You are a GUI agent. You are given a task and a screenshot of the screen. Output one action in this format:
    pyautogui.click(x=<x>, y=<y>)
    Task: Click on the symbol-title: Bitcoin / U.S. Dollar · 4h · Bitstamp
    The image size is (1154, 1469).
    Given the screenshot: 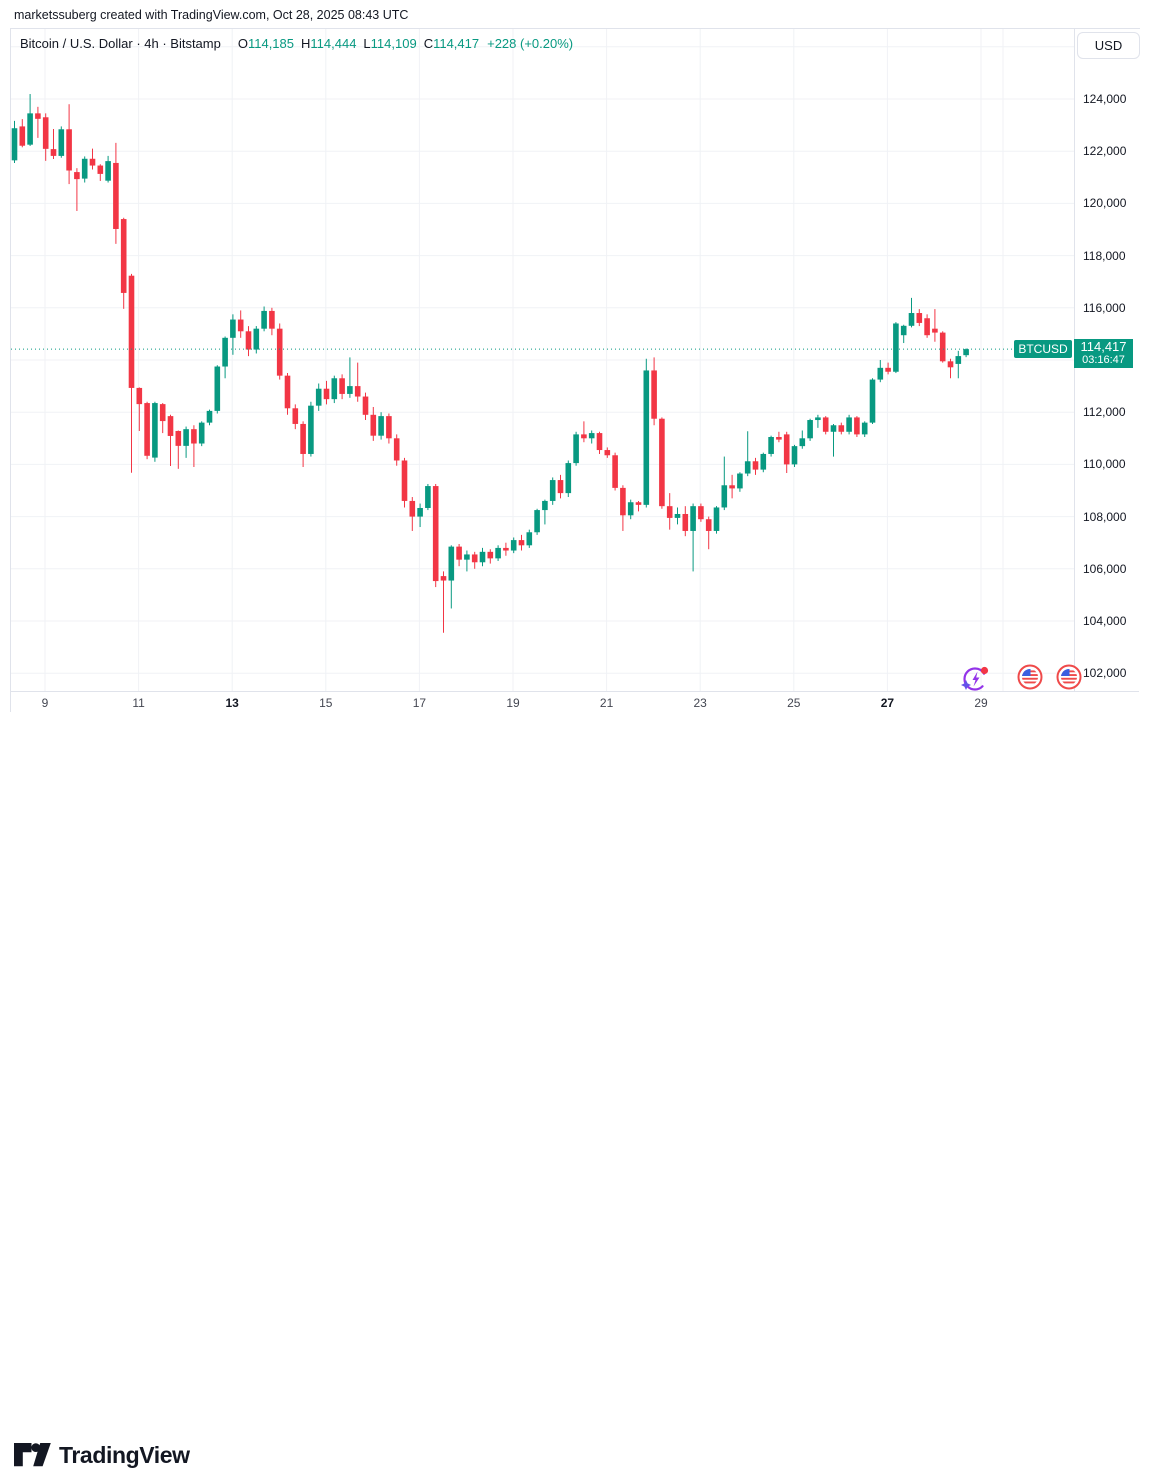 What is the action you would take?
    pyautogui.click(x=120, y=43)
    